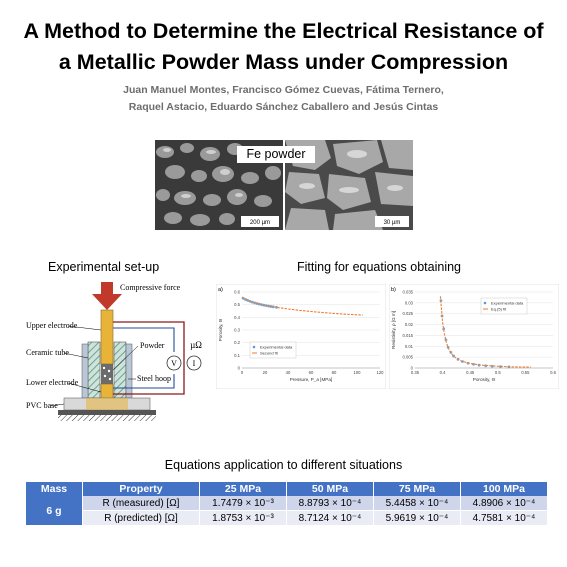  Describe the element at coordinates (107, 418) in the screenshot. I see `ground-hatch` at that location.